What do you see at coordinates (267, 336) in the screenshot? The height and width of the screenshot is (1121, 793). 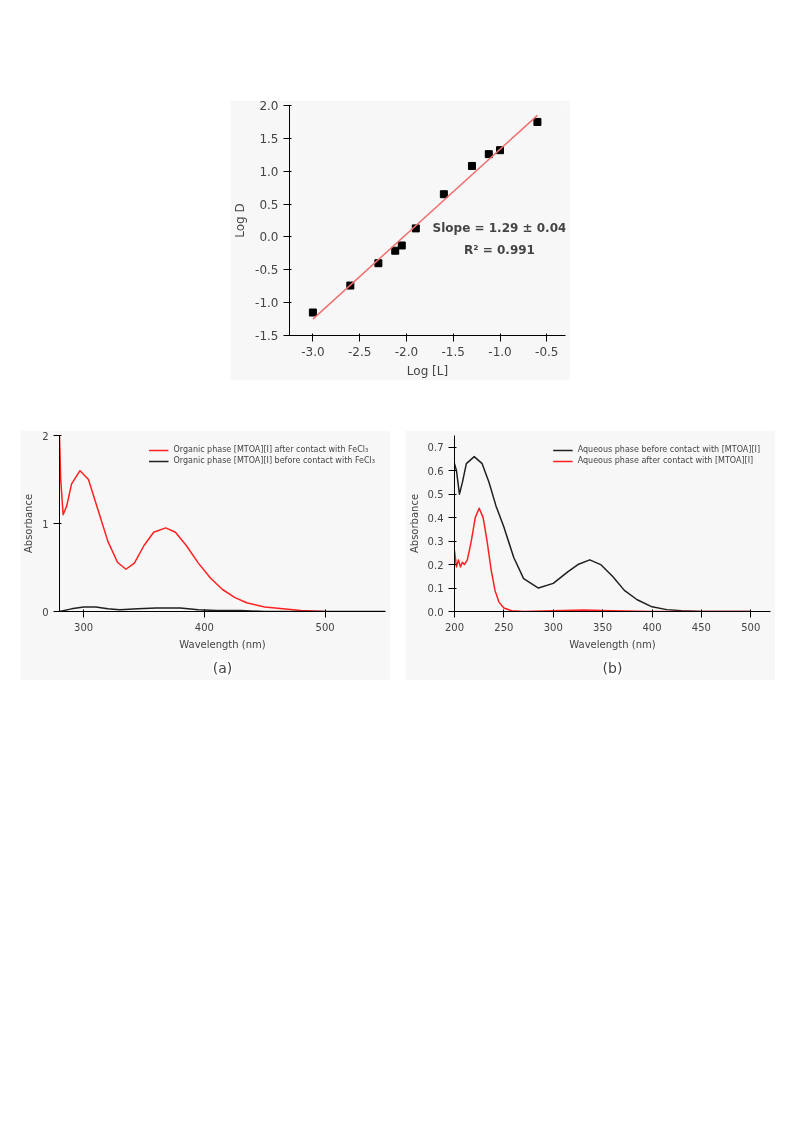 I see `y-tick-label: -1.5` at bounding box center [267, 336].